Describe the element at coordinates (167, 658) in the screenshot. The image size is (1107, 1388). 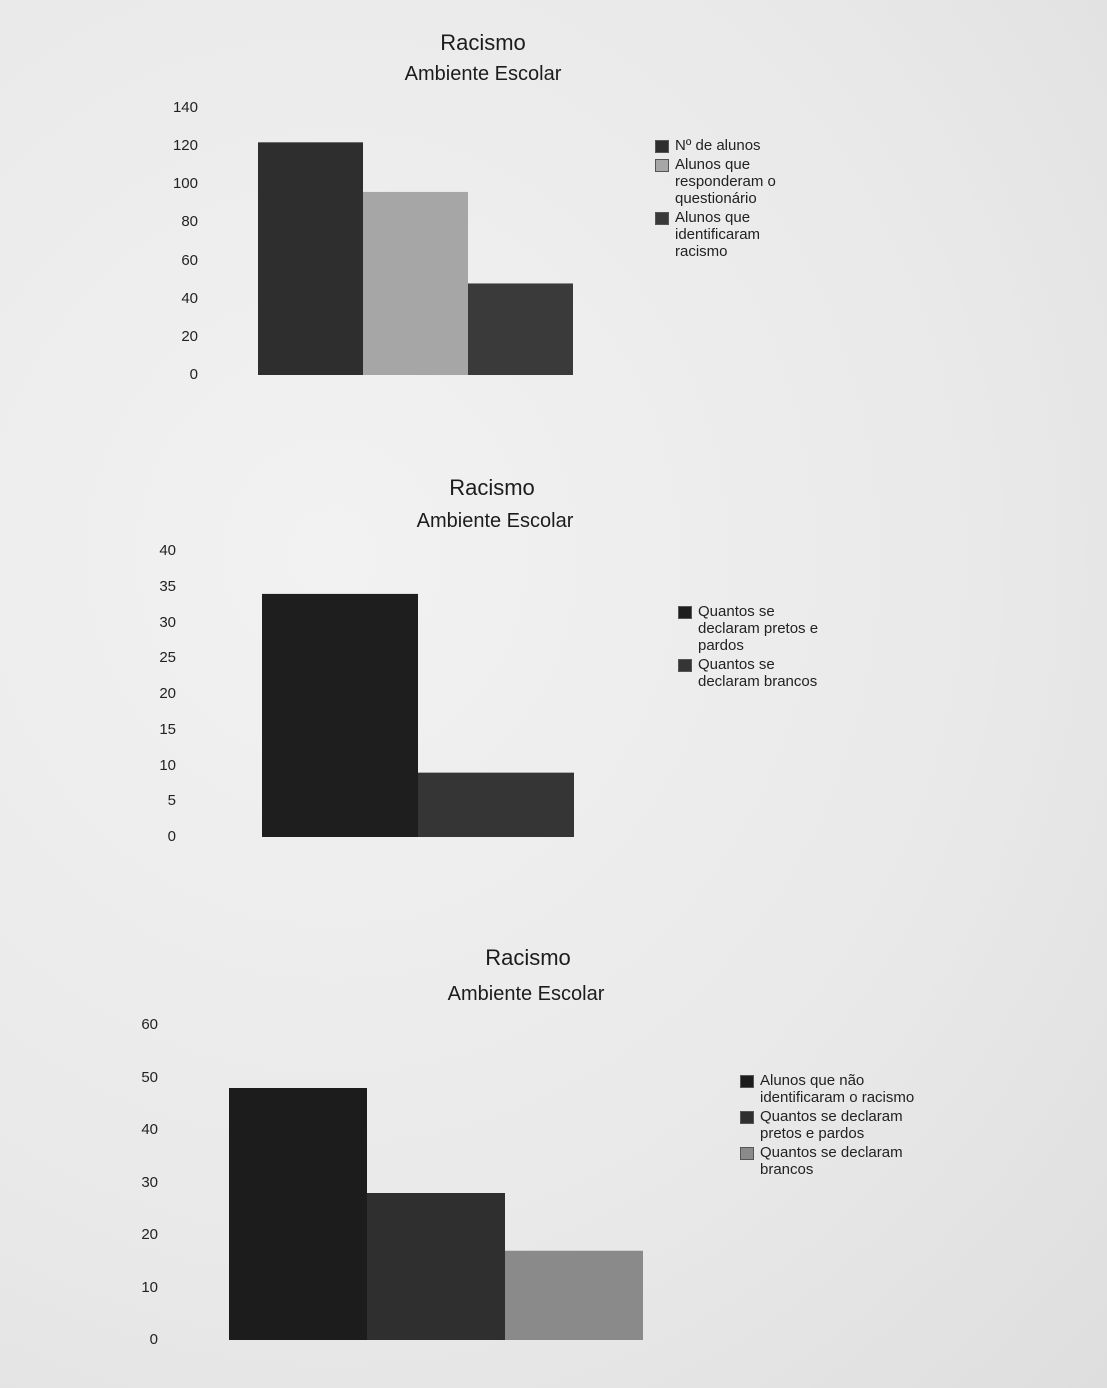
I see `y-tick-label: 25` at that location.